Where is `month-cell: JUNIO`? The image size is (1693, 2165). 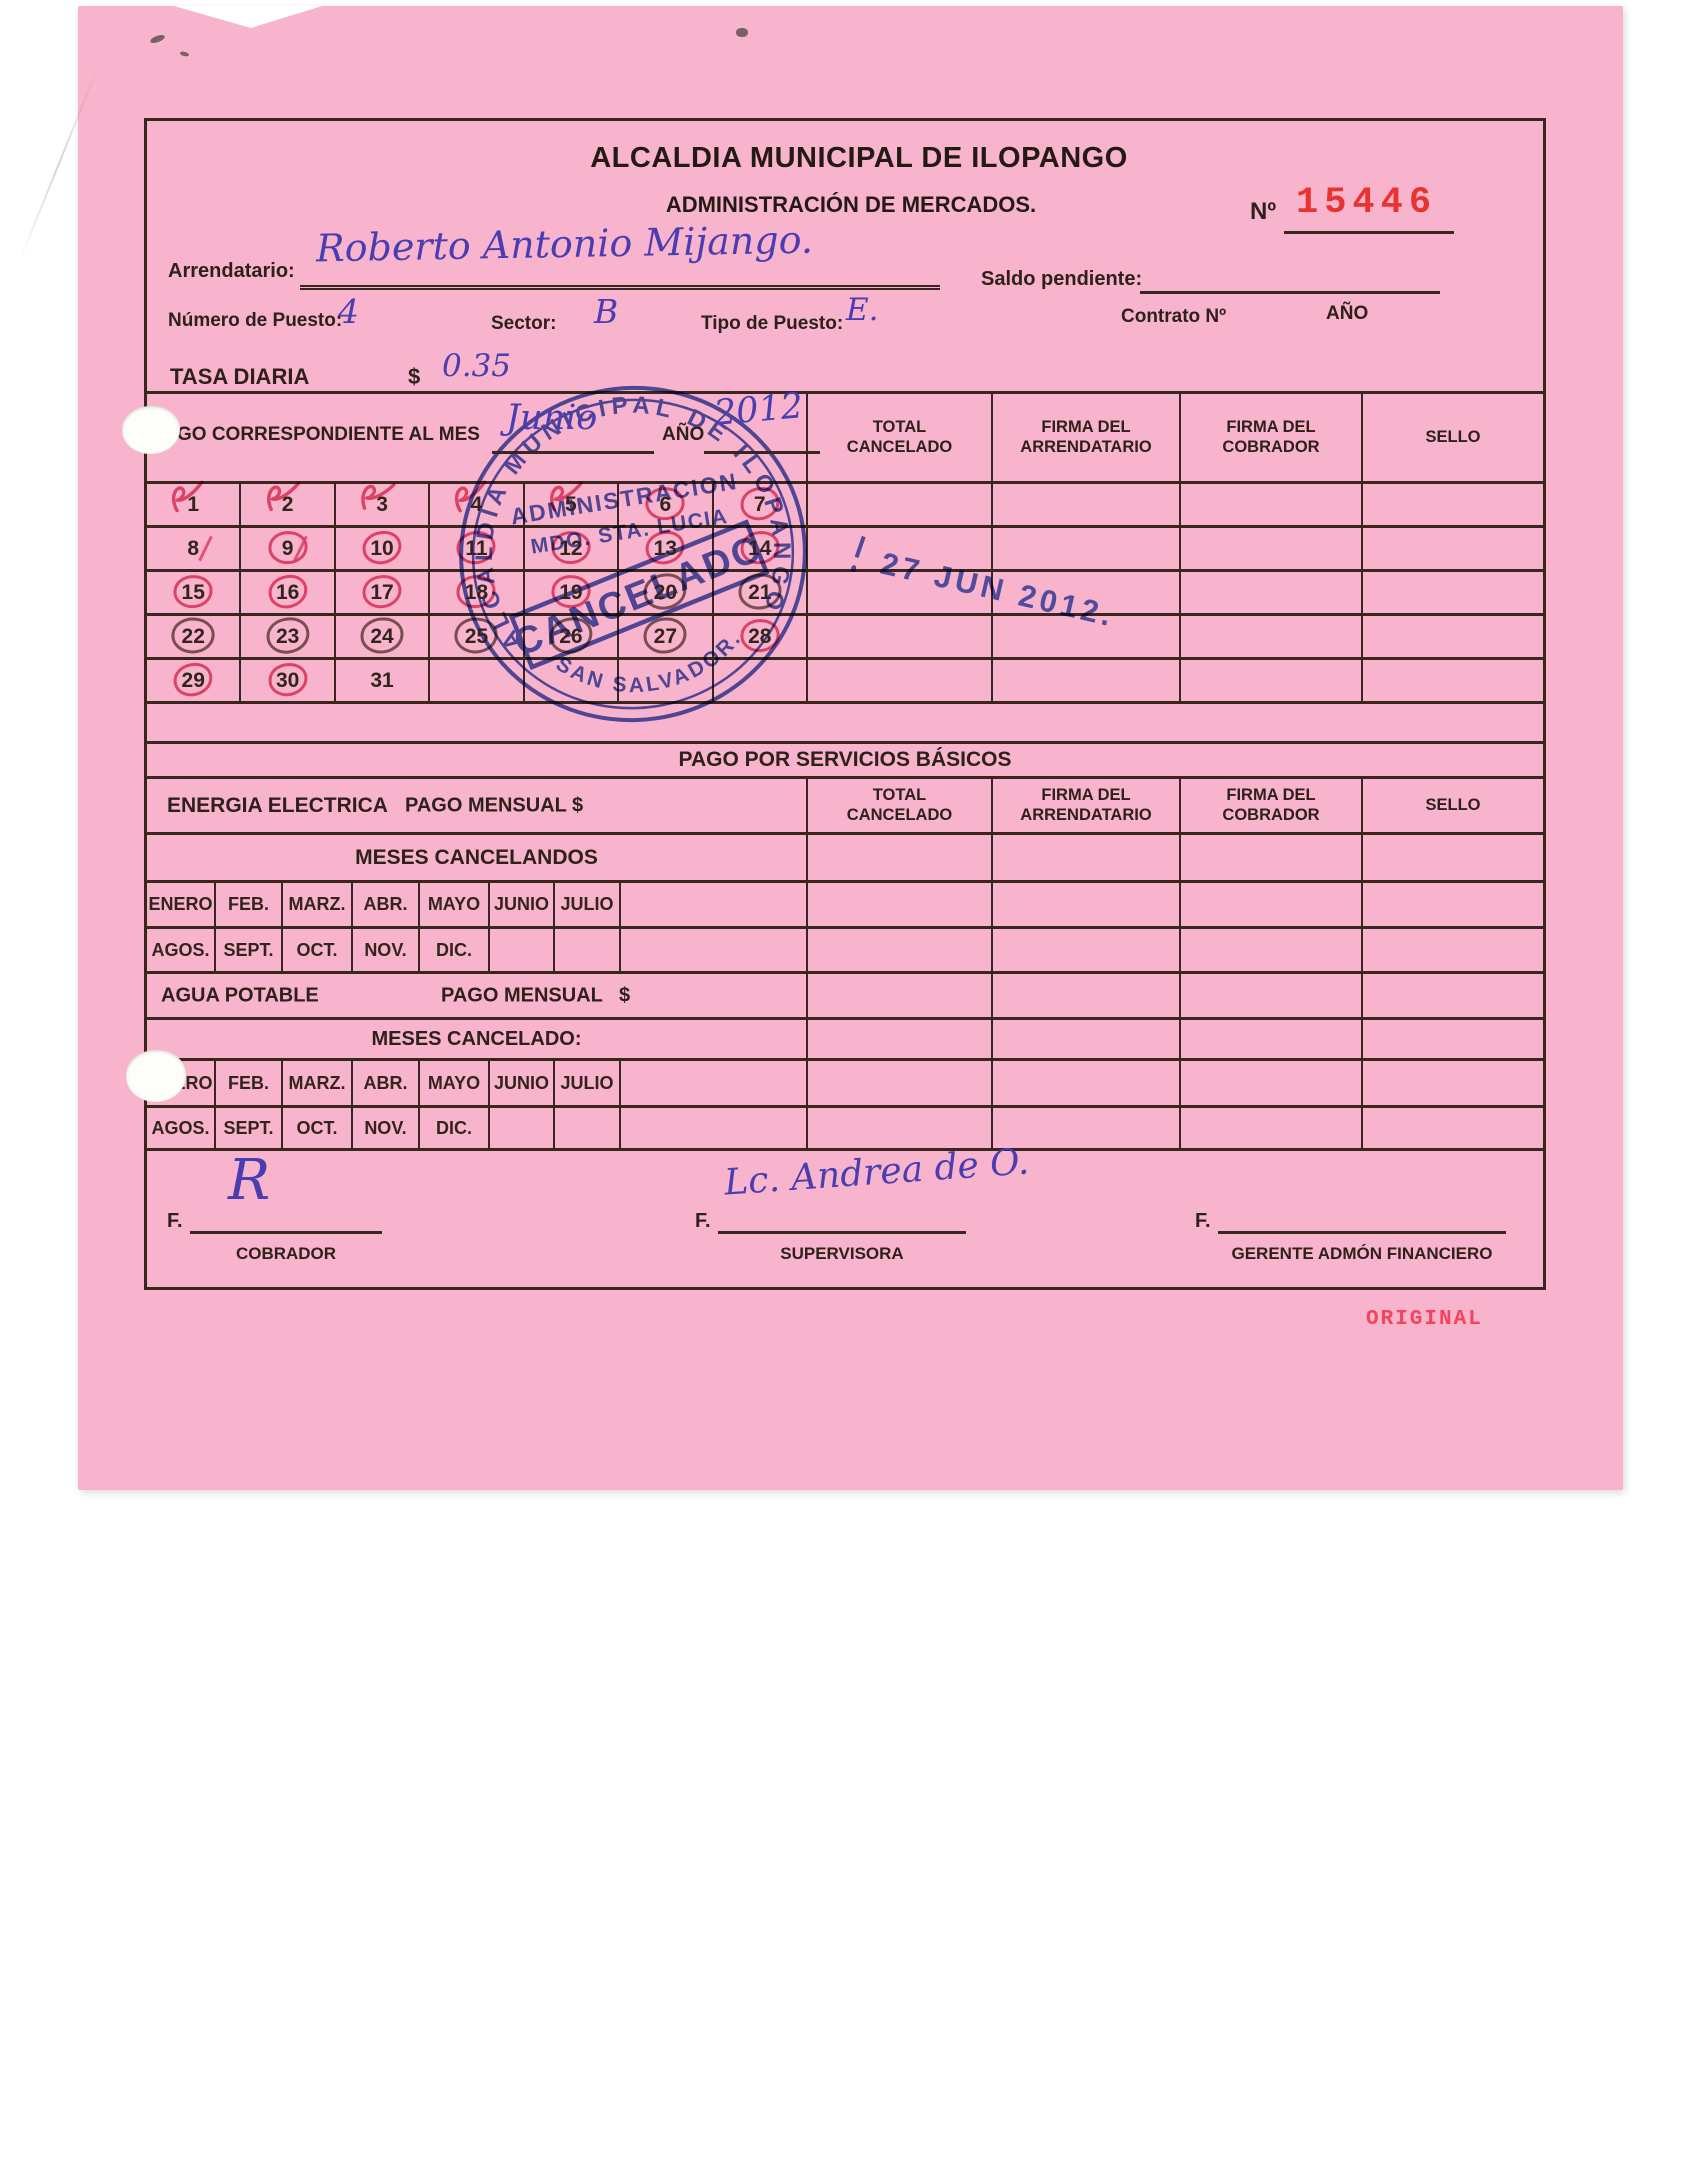
month-cell: JUNIO is located at coordinates (522, 1083).